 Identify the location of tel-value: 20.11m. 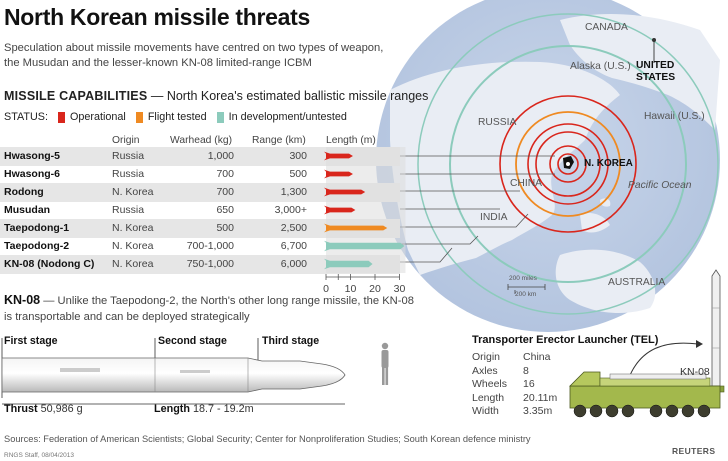
(540, 397).